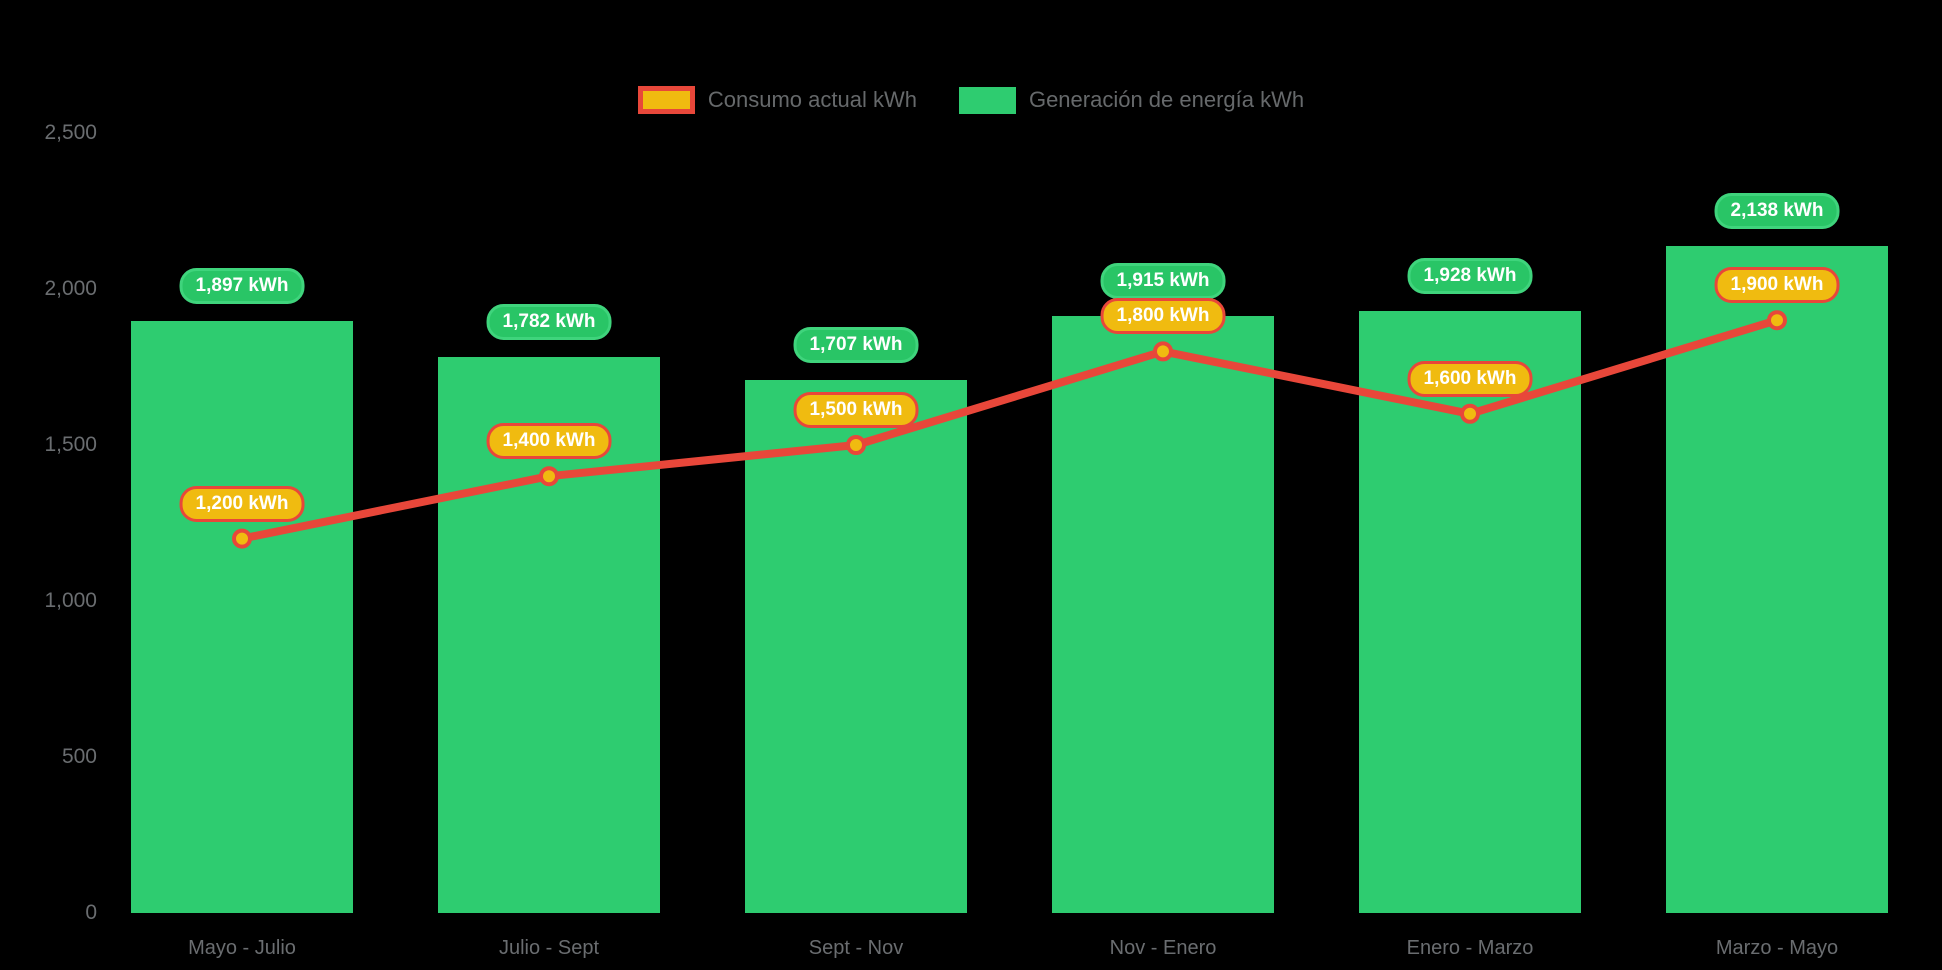  I want to click on y-axis-tick-label: 1,000, so click(70, 600).